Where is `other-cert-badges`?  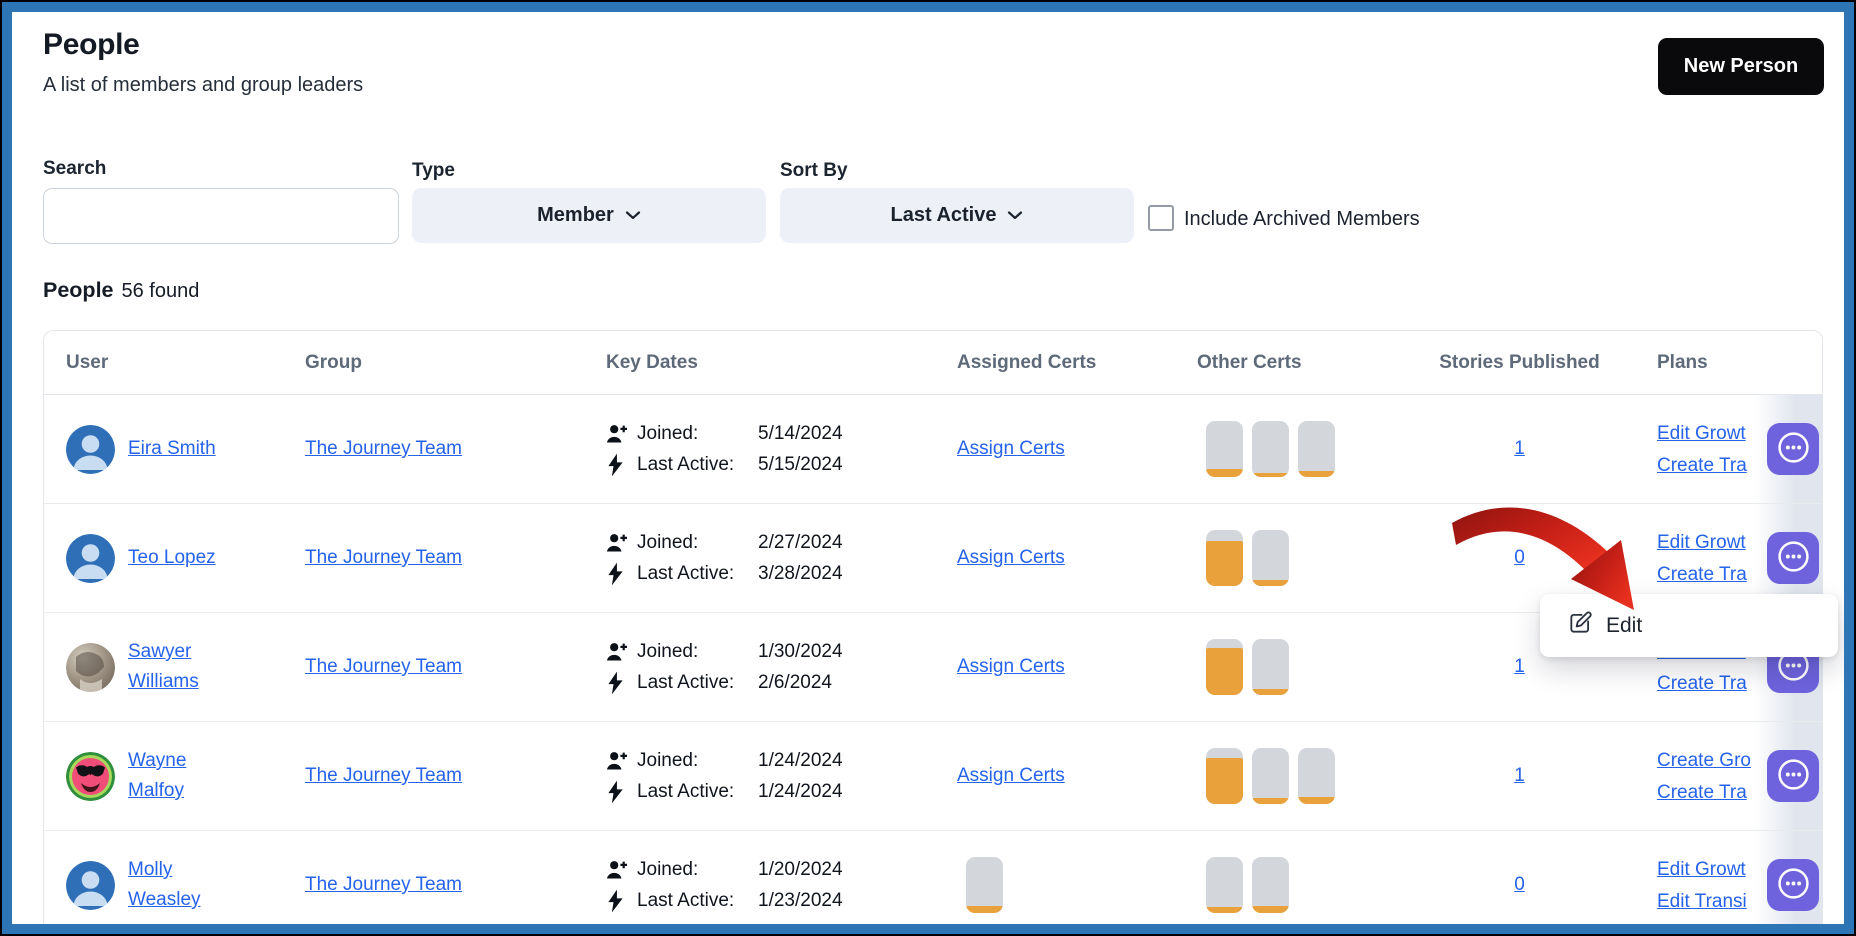 other-cert-badges is located at coordinates (1315, 449).